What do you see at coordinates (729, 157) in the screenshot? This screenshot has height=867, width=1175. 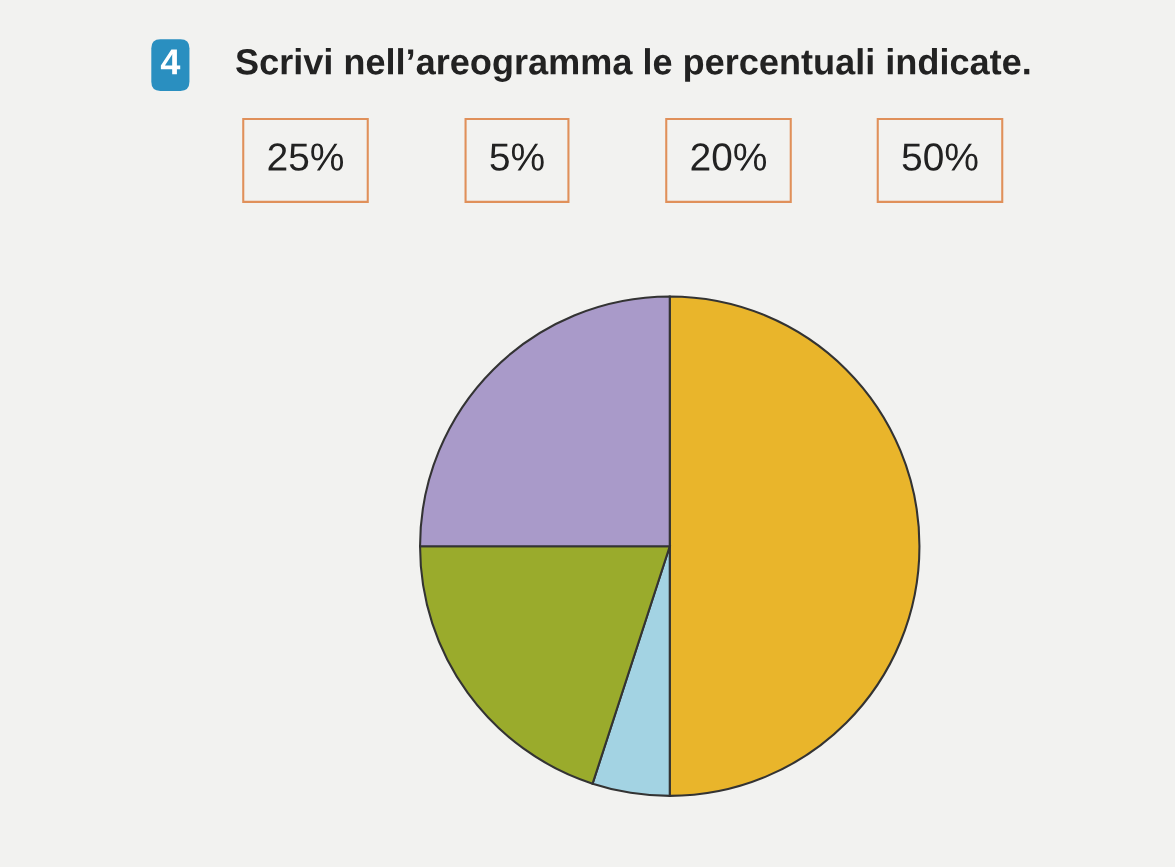 I see `text: 20%` at bounding box center [729, 157].